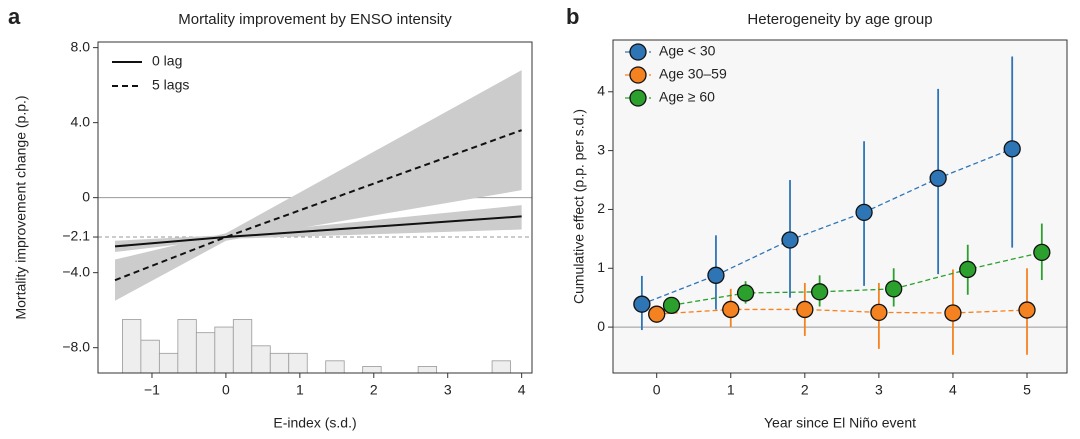 This screenshot has height=439, width=1080. Describe the element at coordinates (76, 271) in the screenshot. I see `y-tick-label: −4.0` at that location.